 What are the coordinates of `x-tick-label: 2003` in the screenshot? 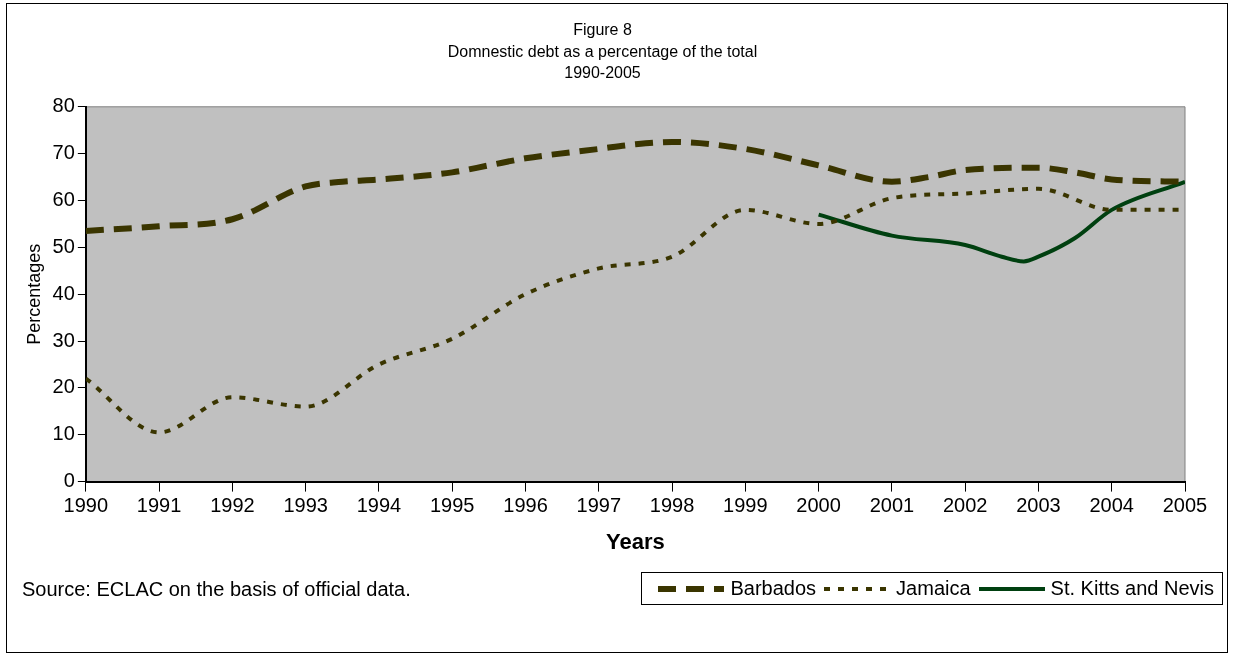 It's located at (1038, 505).